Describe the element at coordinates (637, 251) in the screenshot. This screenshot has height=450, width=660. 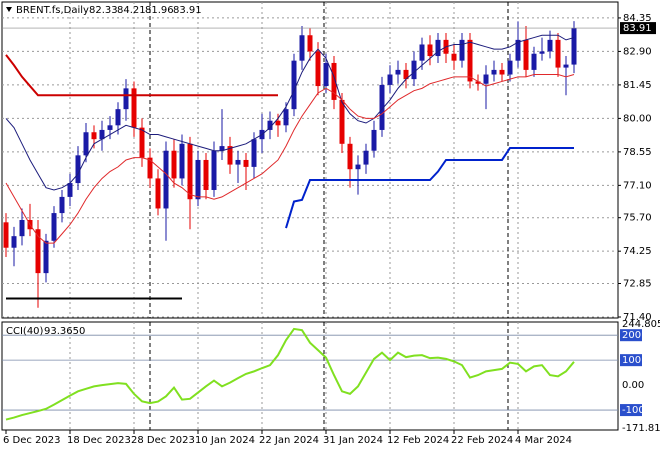
I see `y-tick-label: 74.25` at that location.